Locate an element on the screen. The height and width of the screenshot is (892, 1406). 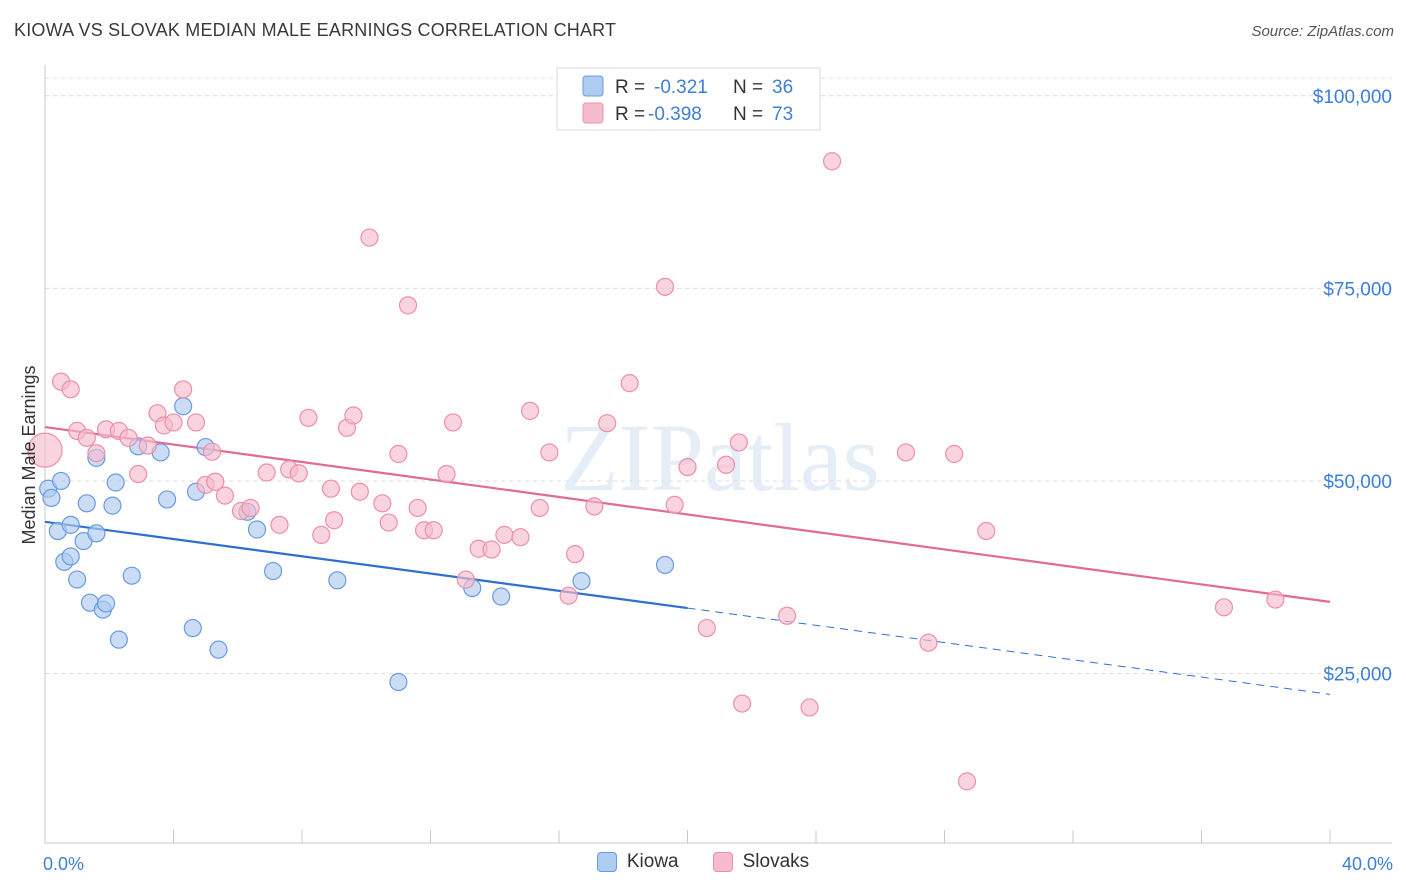
y-tick-label: $100,000 is located at coordinates (1352, 97).